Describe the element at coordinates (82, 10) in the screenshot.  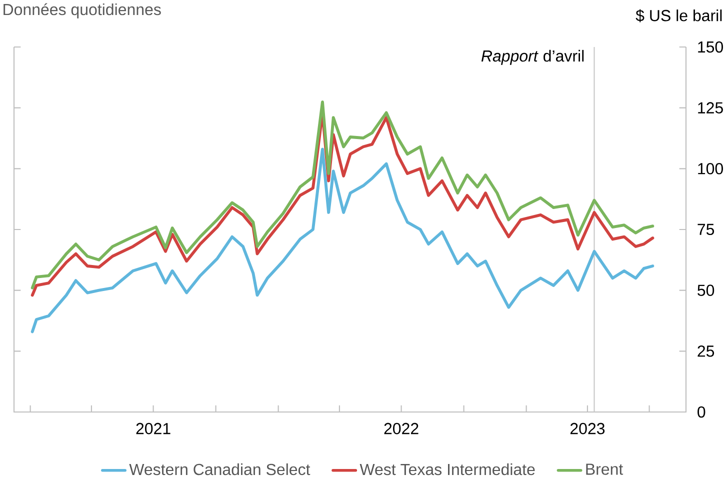
I see `text: Données quotidiennes` at that location.